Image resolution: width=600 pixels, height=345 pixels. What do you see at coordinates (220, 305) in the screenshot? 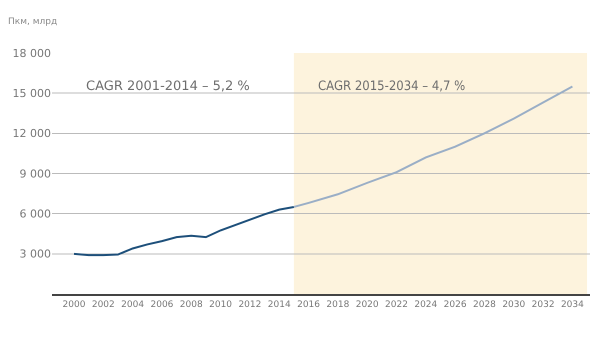
I see `x-tick-label: 2010` at bounding box center [220, 305].